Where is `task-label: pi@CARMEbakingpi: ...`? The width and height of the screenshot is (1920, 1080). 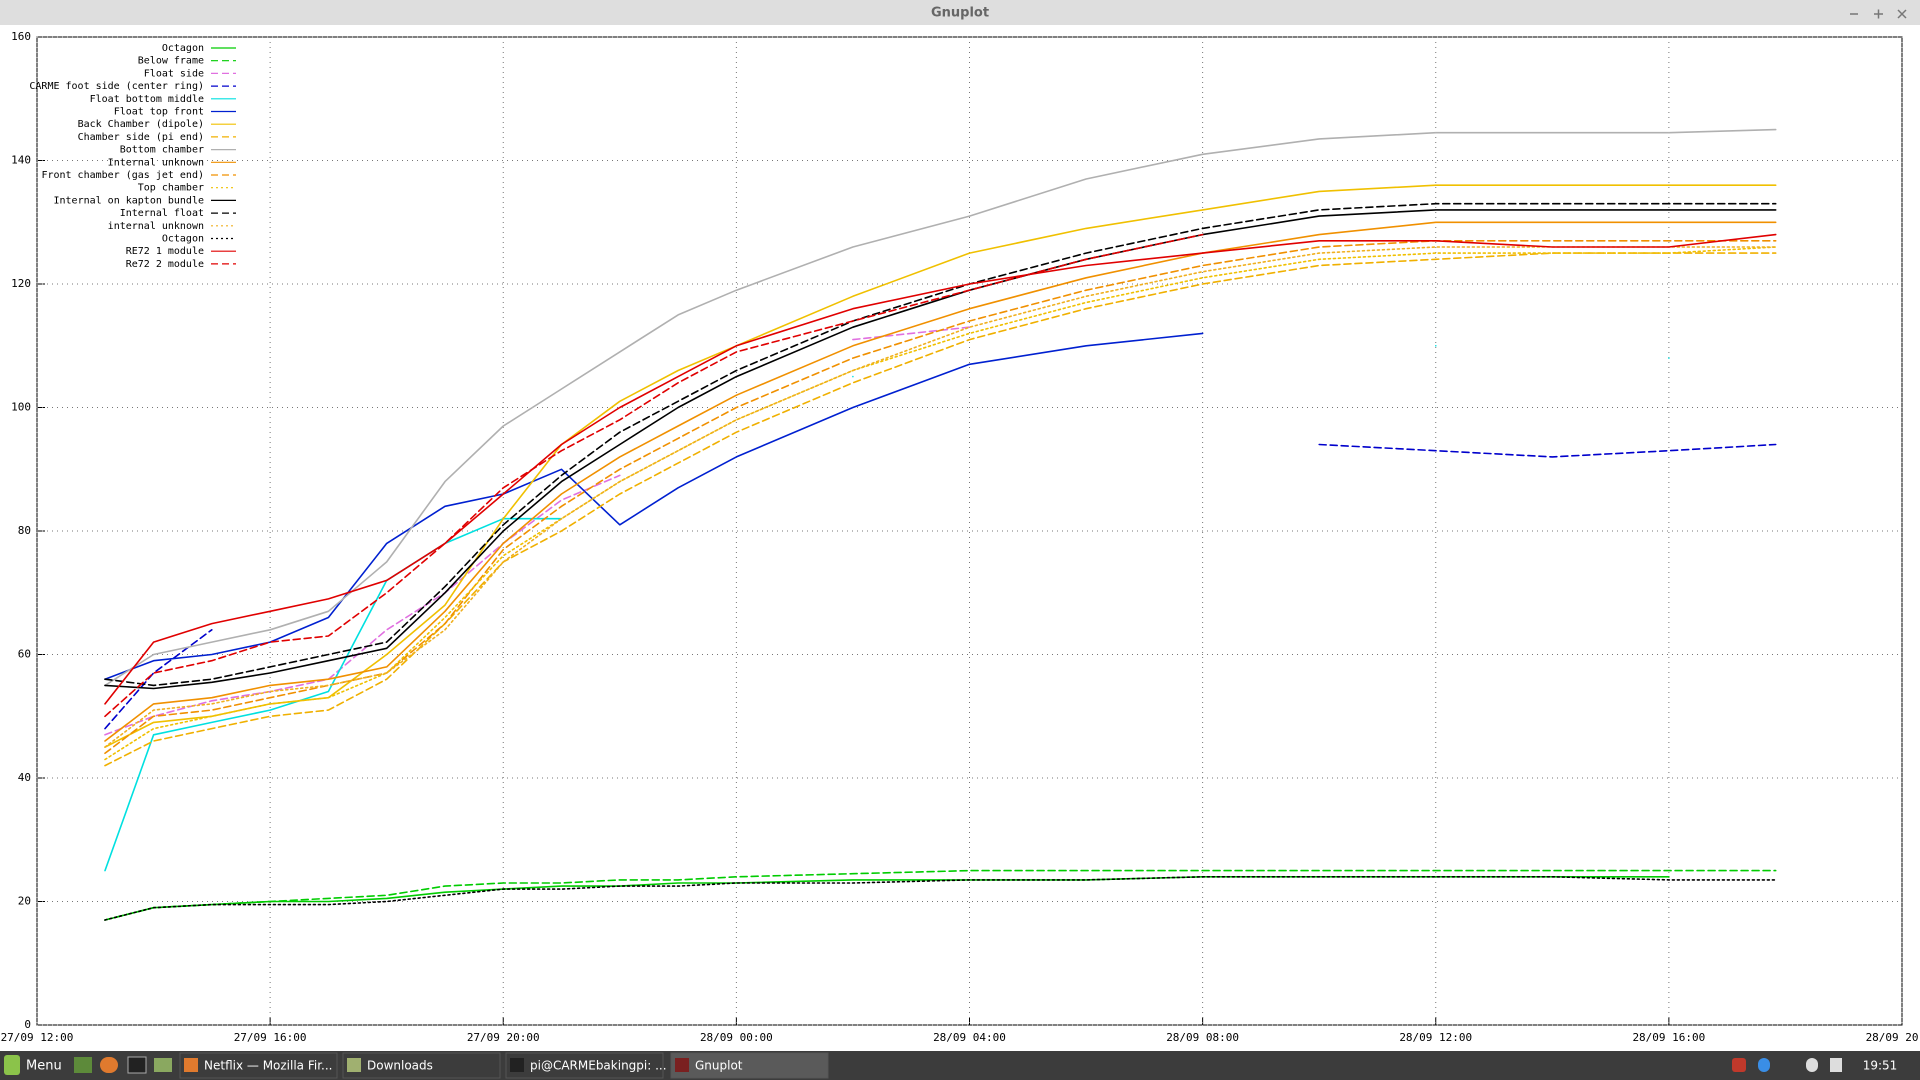
task-label: pi@CARMEbakingpi: ... is located at coordinates (598, 1066).